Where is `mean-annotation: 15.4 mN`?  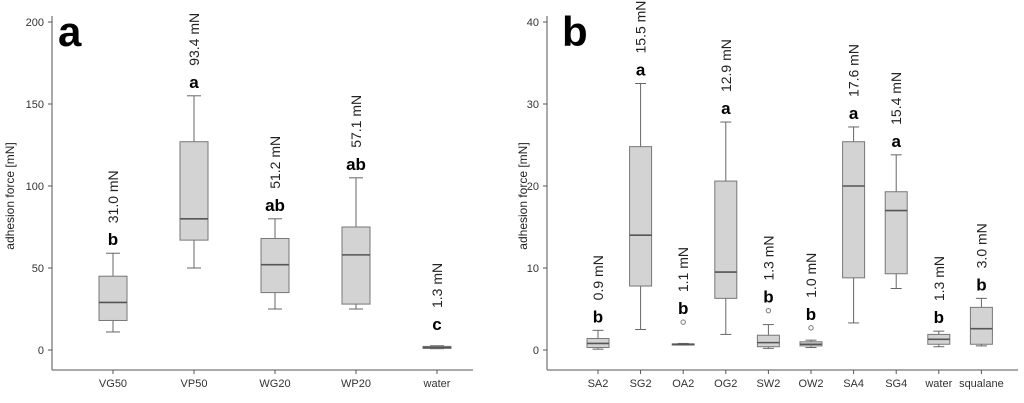
mean-annotation: 15.4 mN is located at coordinates (896, 98).